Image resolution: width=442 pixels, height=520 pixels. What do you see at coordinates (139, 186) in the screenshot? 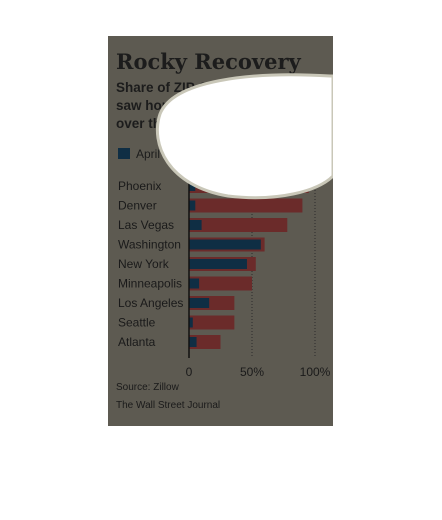
I see `category-label: Phoenix` at bounding box center [139, 186].